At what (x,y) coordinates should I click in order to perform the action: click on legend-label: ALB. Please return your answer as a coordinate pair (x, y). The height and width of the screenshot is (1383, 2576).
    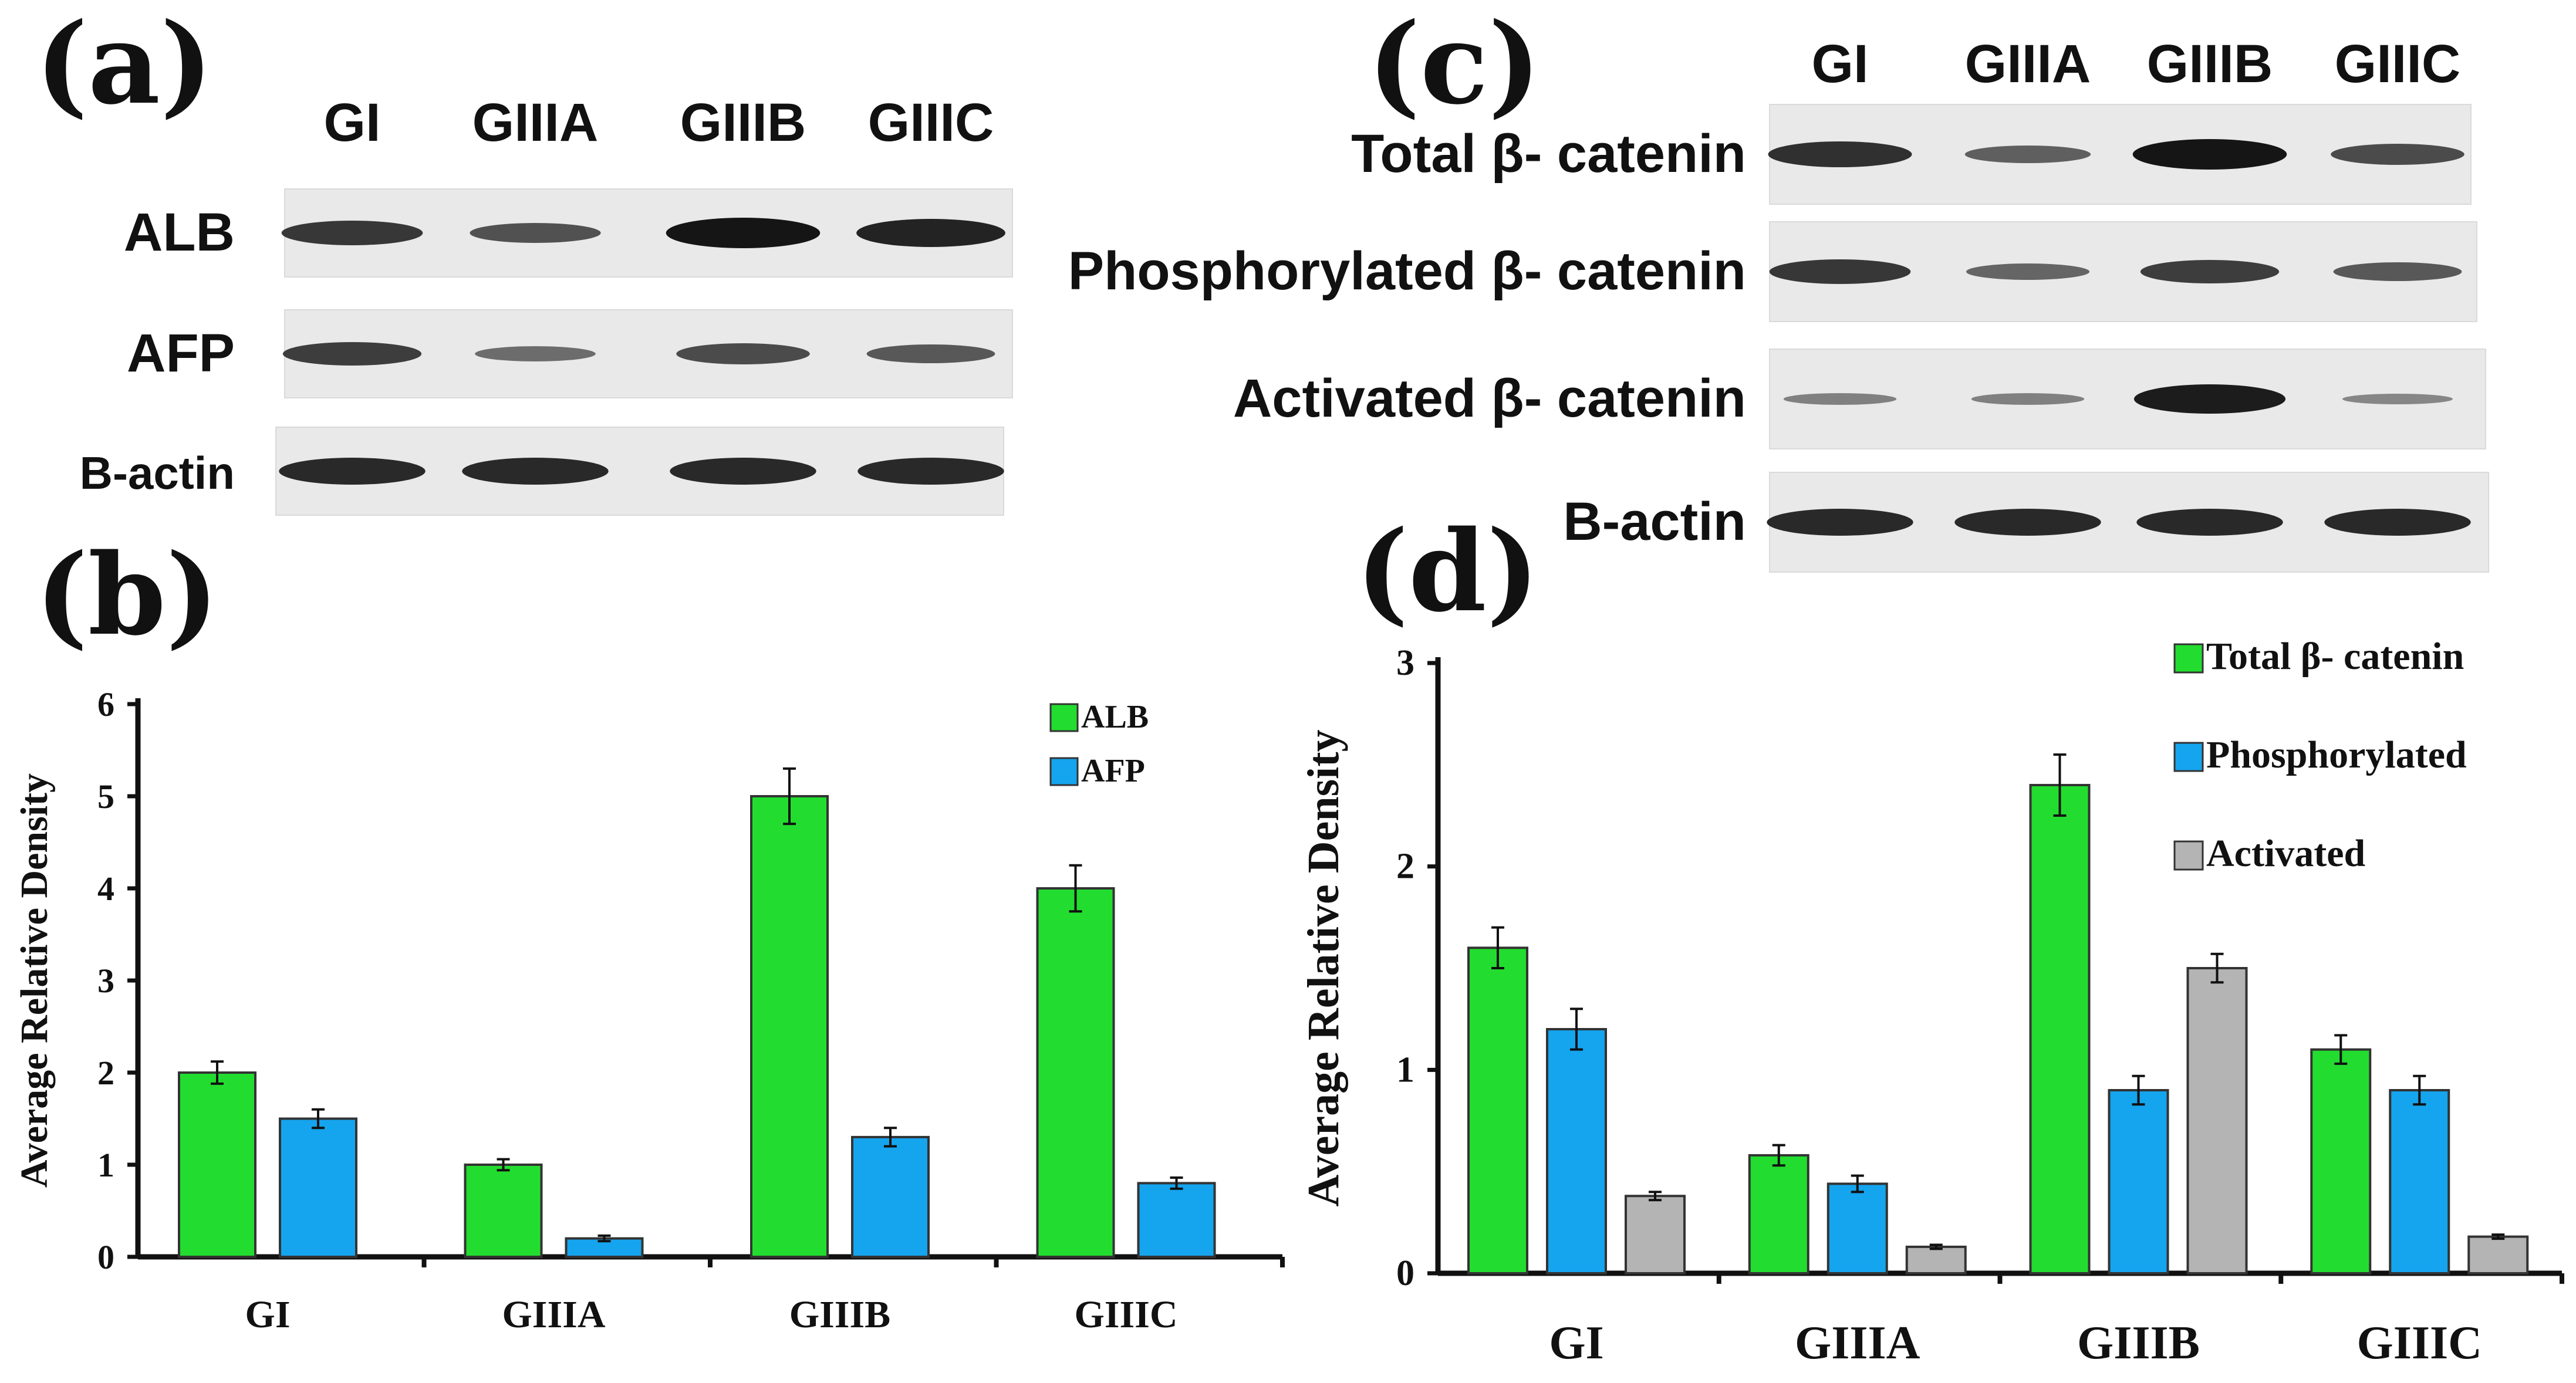
    Looking at the image, I should click on (1115, 717).